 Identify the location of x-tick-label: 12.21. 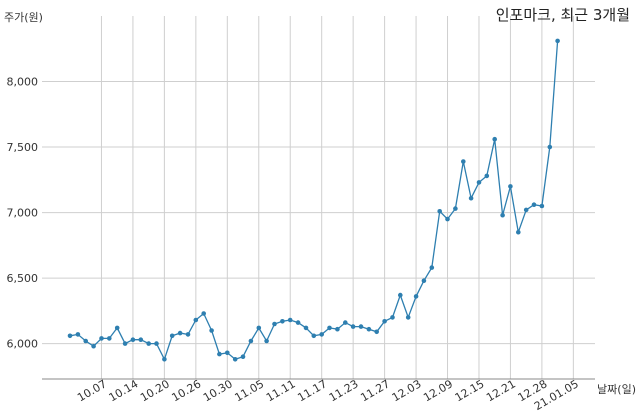
(501, 390).